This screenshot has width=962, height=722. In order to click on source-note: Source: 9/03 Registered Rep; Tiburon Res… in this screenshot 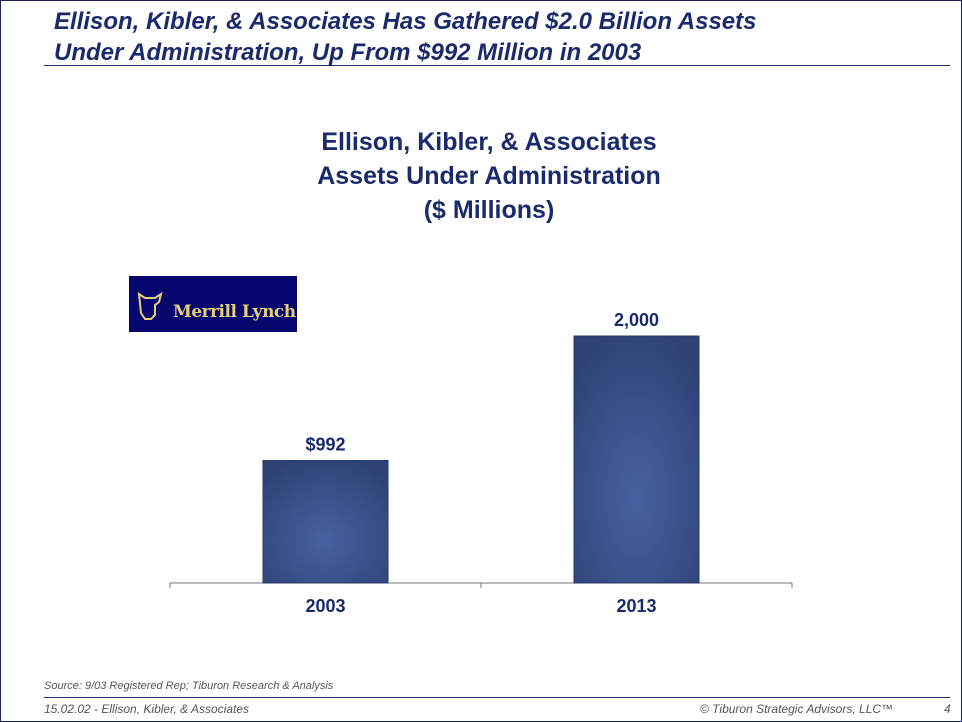, I will do `click(189, 686)`.